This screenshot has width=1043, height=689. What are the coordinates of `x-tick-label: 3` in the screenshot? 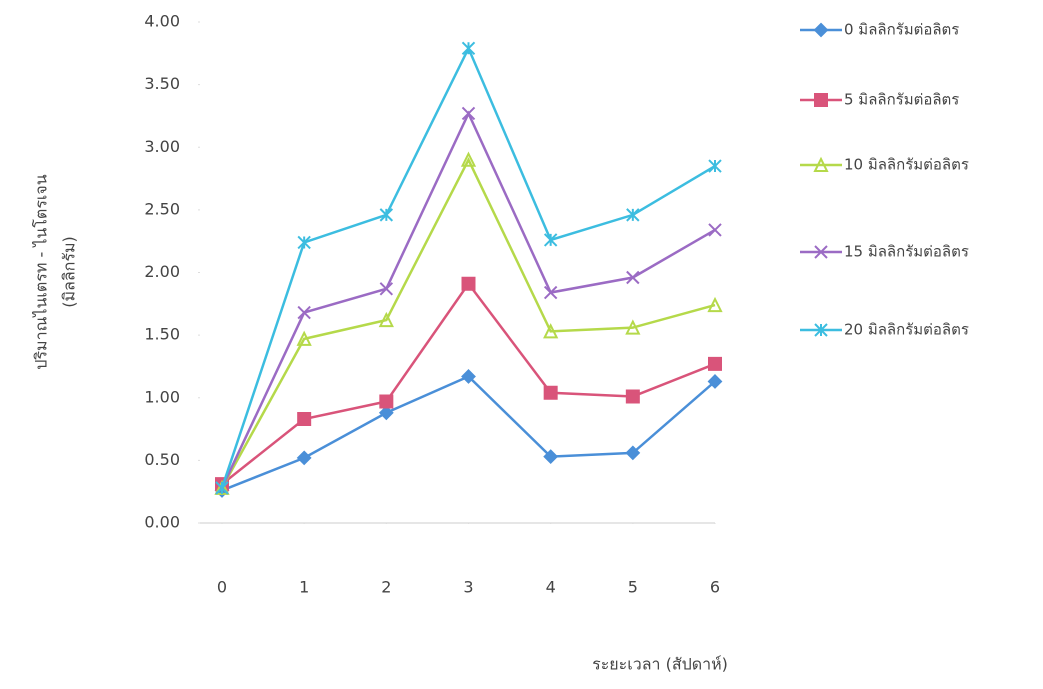 It's located at (468, 587).